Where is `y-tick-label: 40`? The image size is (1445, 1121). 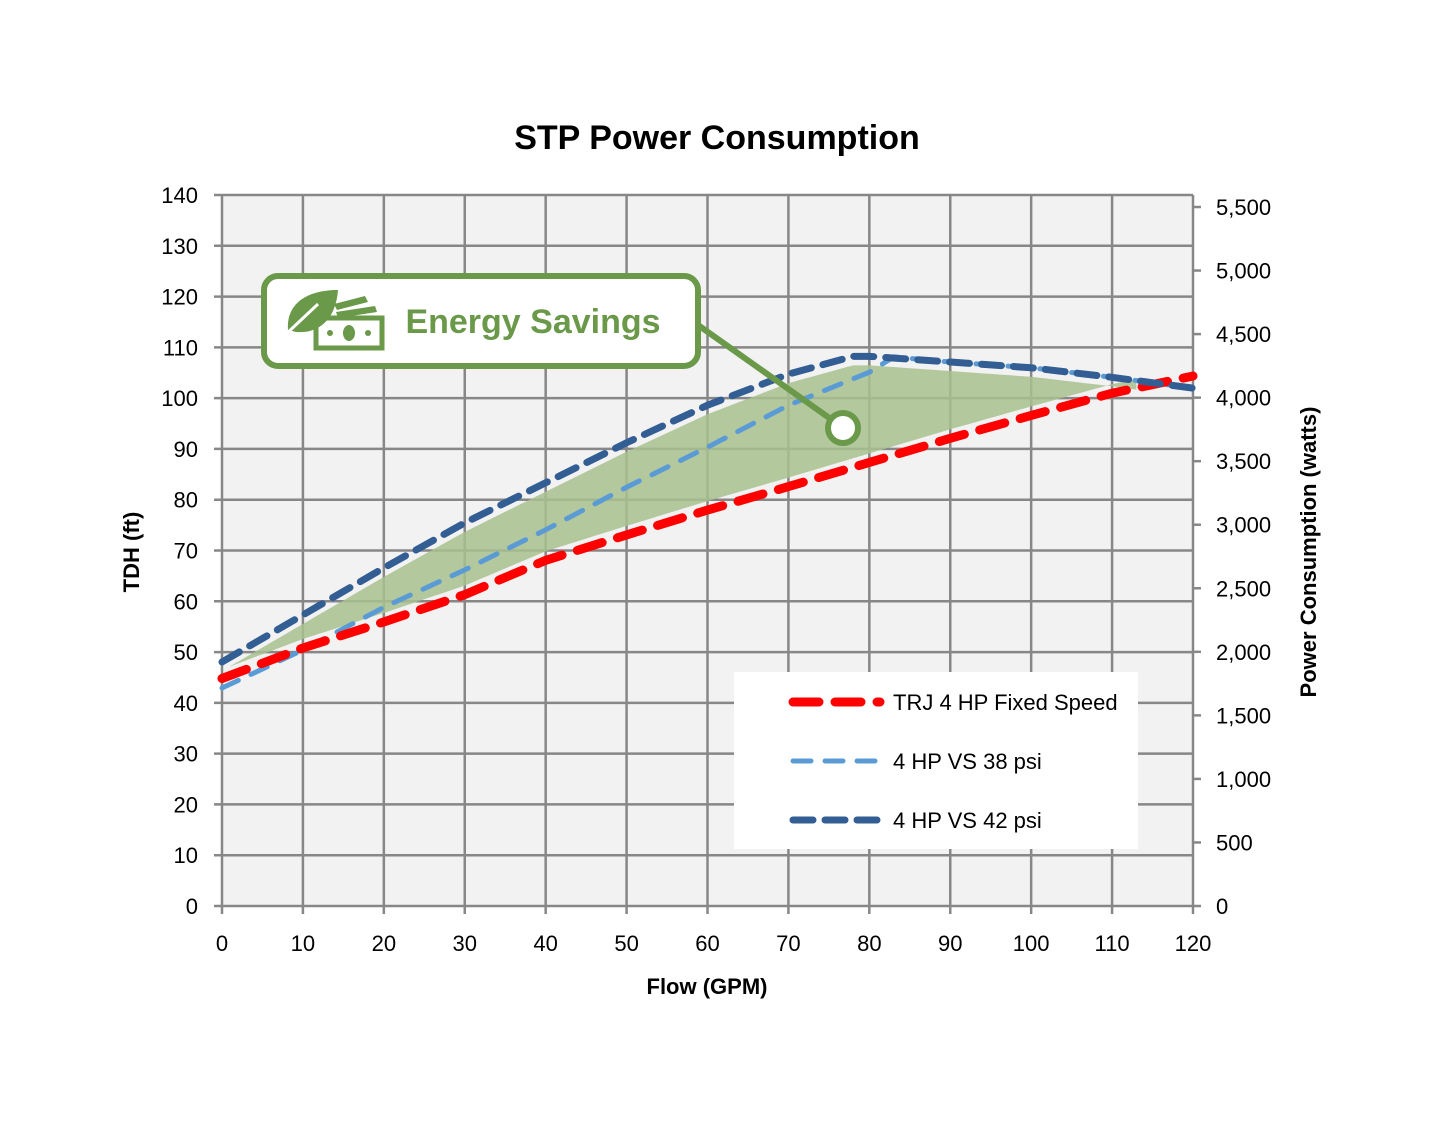 y-tick-label: 40 is located at coordinates (186, 703).